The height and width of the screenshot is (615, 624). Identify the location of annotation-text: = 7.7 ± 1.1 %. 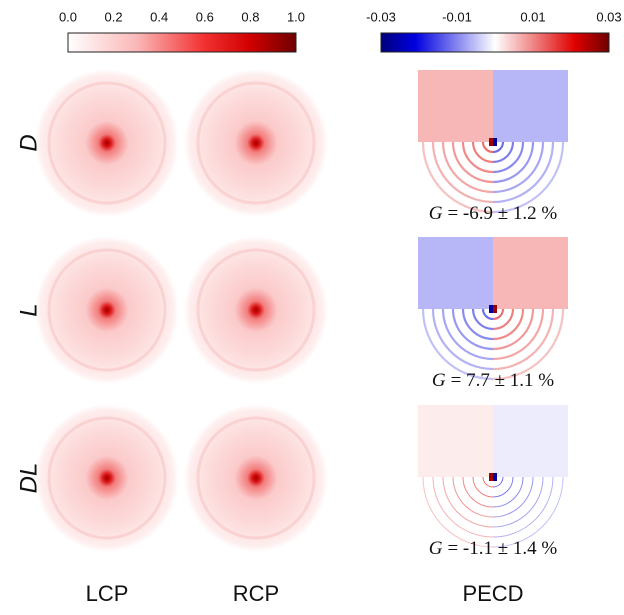
(503, 380).